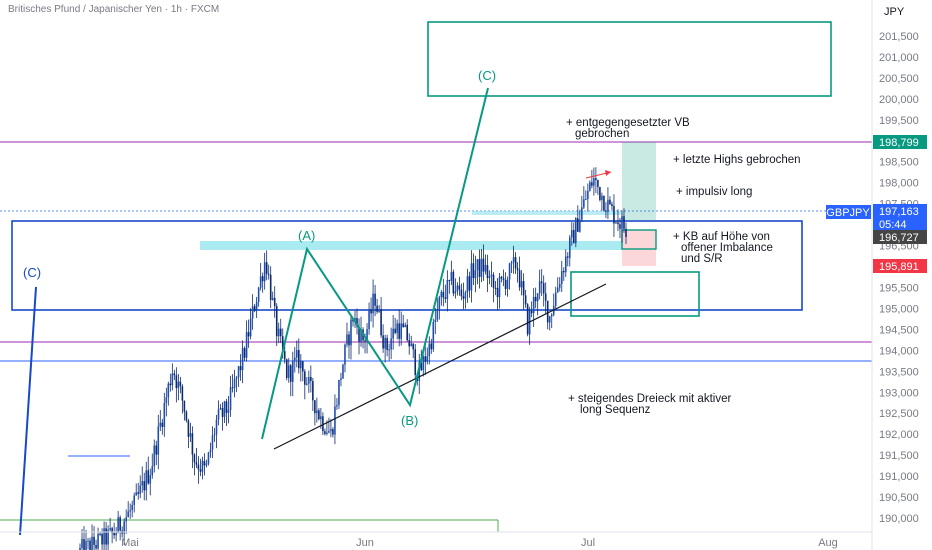 Image resolution: width=932 pixels, height=550 pixels. Describe the element at coordinates (28, 411) in the screenshot. I see `blue-wave-line` at that location.